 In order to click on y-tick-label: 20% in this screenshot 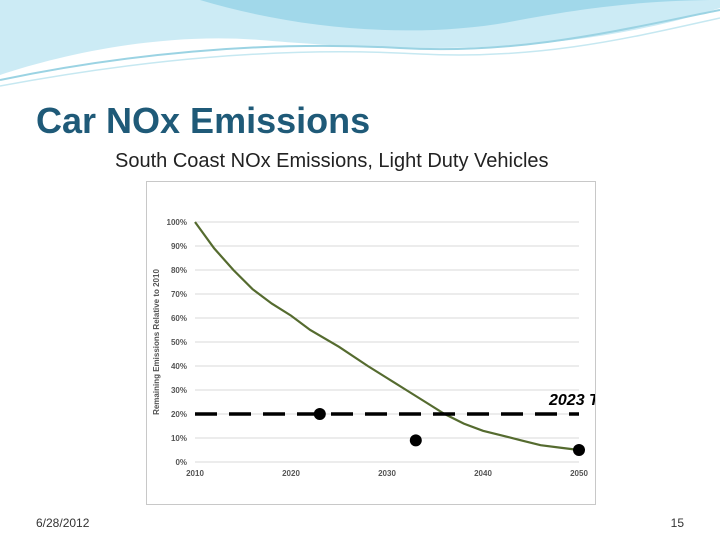, I will do `click(179, 414)`.